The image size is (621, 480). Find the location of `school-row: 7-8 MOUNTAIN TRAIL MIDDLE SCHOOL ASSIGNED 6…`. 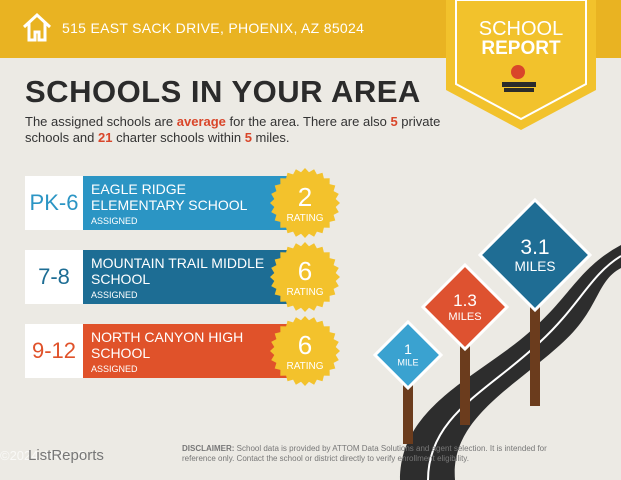

school-row: 7-8 MOUNTAIN TRAIL MIDDLE SCHOOL ASSIGNED 6… is located at coordinates (185, 277).